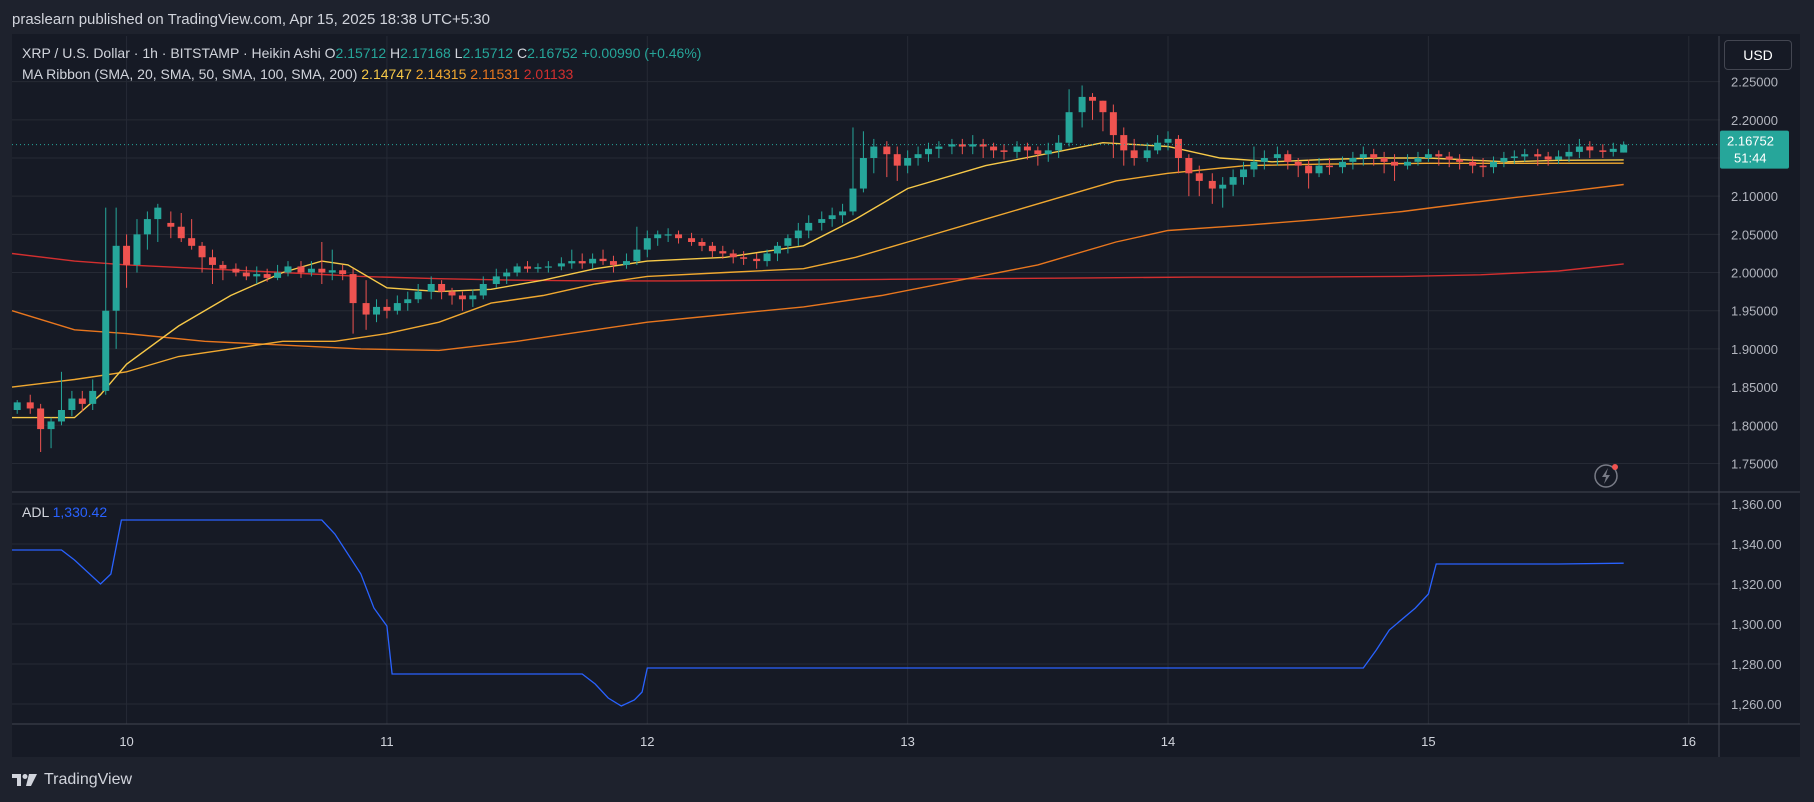  What do you see at coordinates (1754, 120) in the screenshot?
I see `price-tick-label: 2.20000` at bounding box center [1754, 120].